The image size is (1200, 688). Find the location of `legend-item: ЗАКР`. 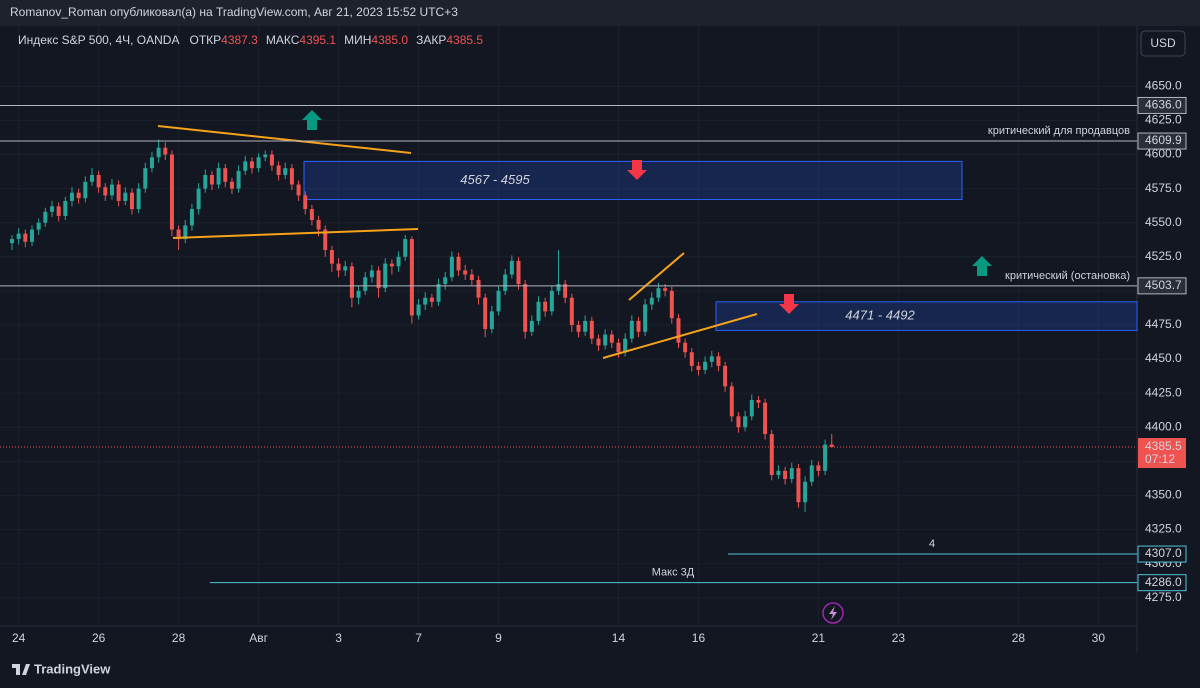

legend-item: ЗАКР is located at coordinates (431, 40).